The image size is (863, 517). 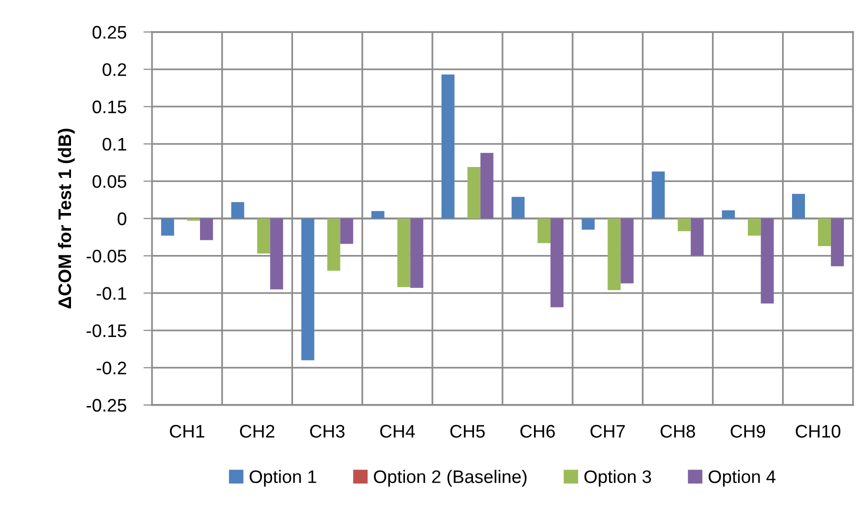 What do you see at coordinates (607, 431) in the screenshot?
I see `x-tick-label: CH7` at bounding box center [607, 431].